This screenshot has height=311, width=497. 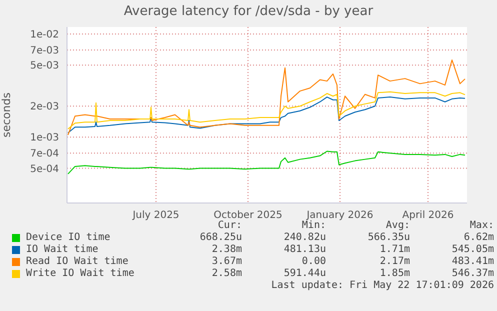 What do you see at coordinates (313, 226) in the screenshot?
I see `text: Min:` at bounding box center [313, 226].